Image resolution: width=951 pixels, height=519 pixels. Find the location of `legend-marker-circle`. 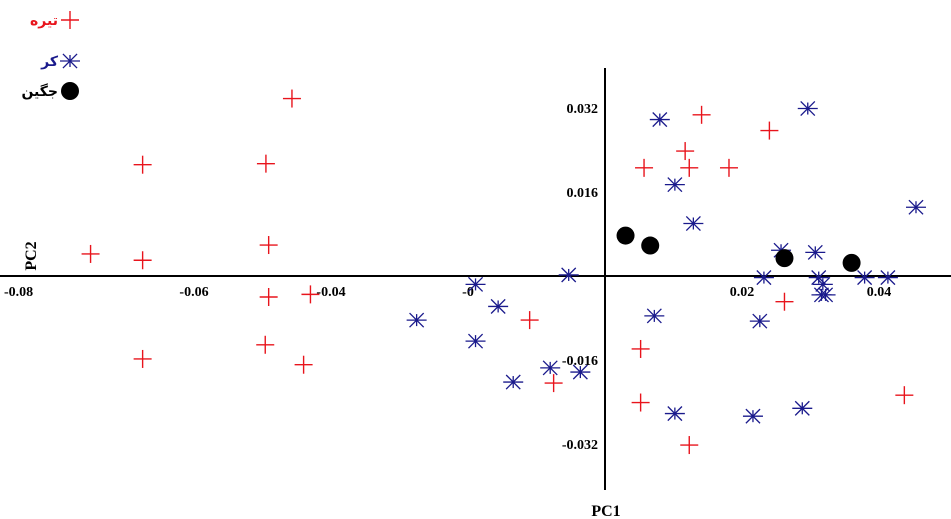

legend-marker-circle is located at coordinates (70, 91).